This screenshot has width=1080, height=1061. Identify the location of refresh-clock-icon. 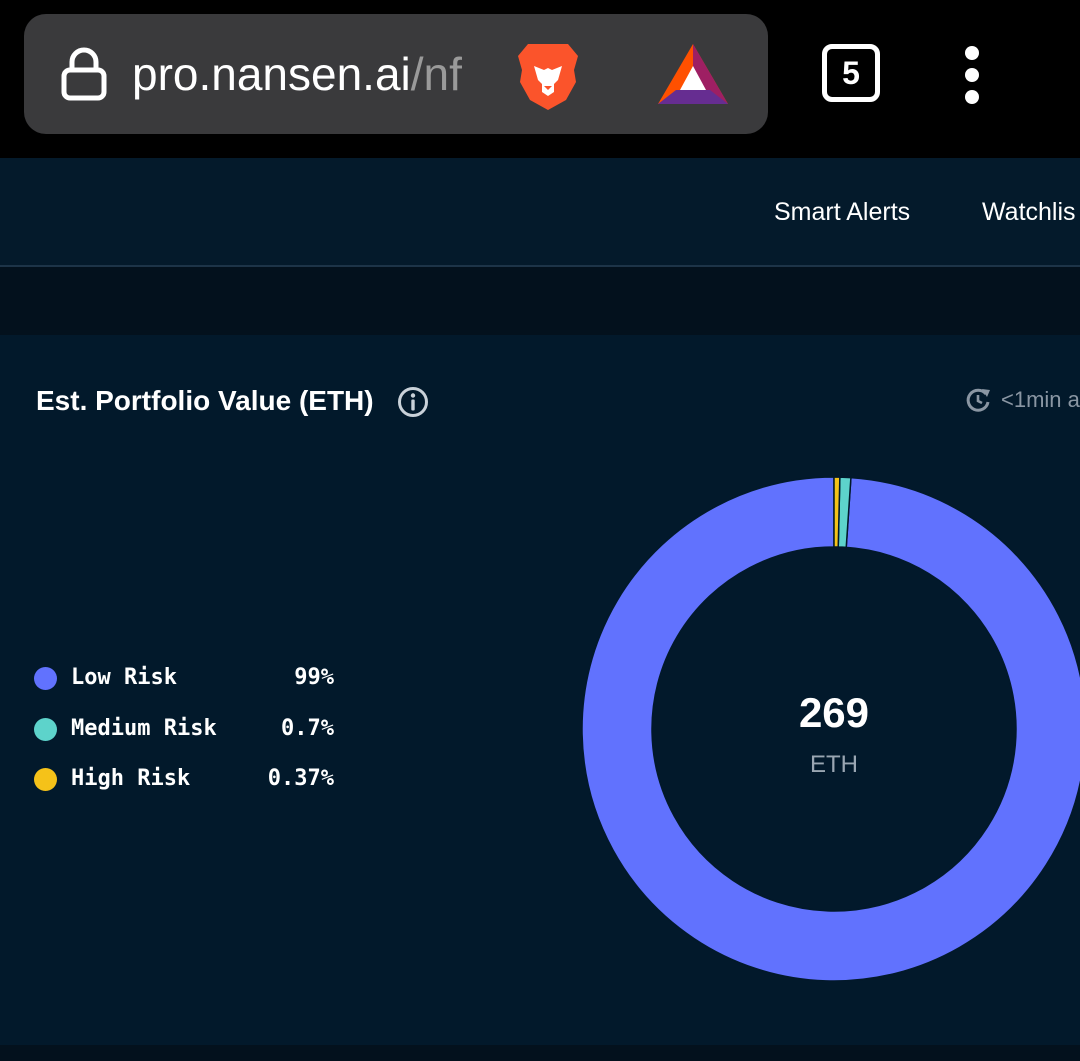
(978, 400).